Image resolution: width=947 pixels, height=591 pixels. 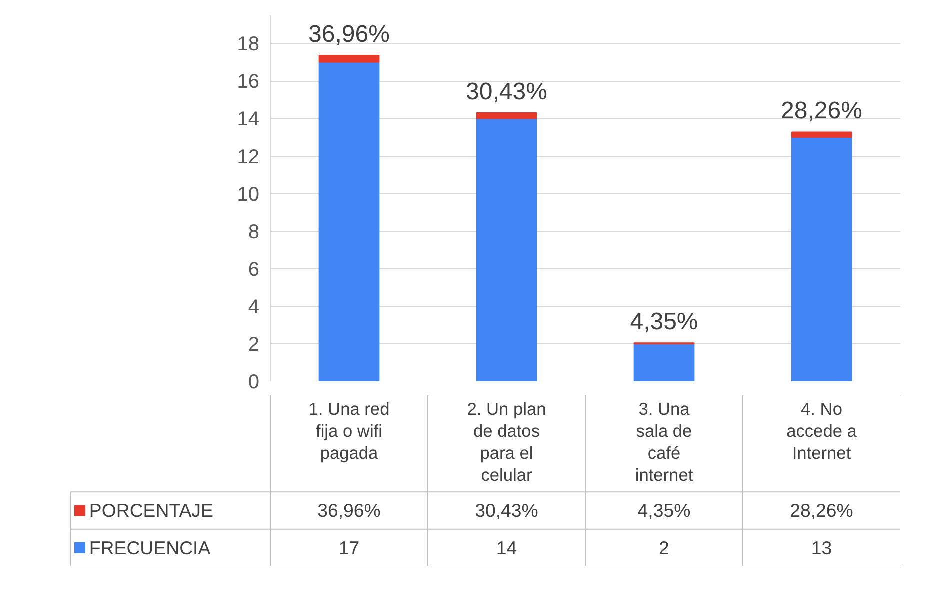 I want to click on text: 4,35%, so click(x=664, y=322).